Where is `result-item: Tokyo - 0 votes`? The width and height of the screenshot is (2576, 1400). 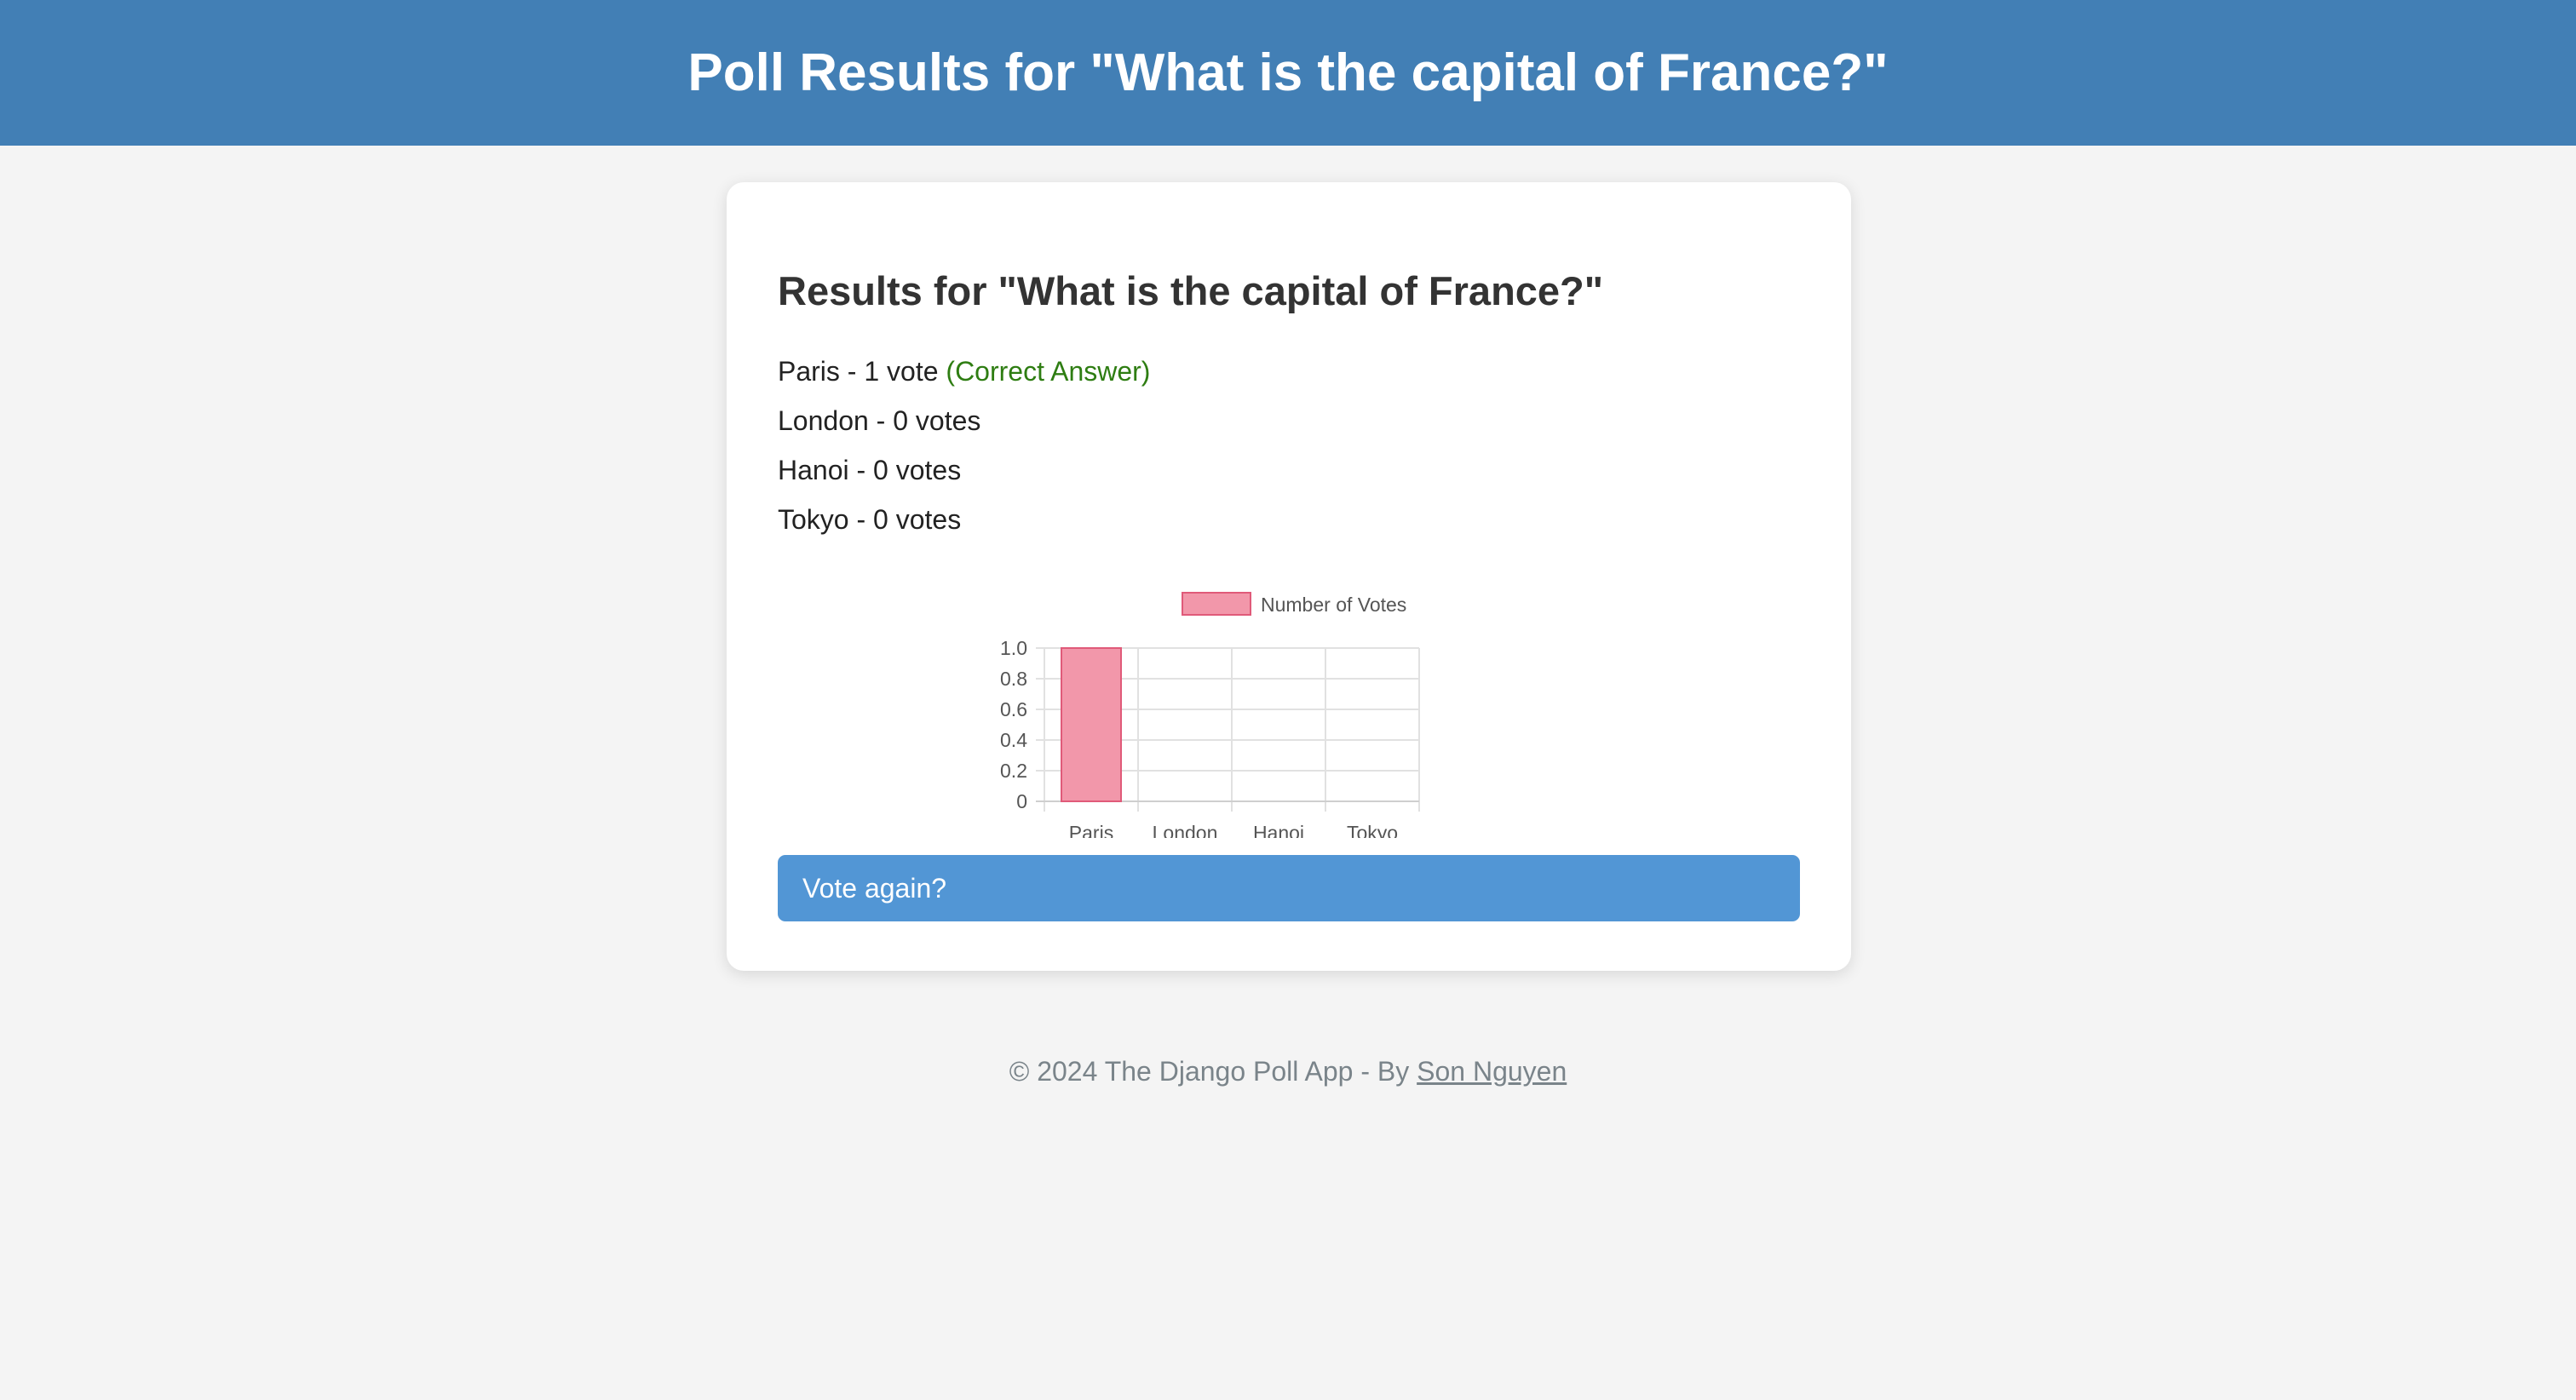 result-item: Tokyo - 0 votes is located at coordinates (964, 519).